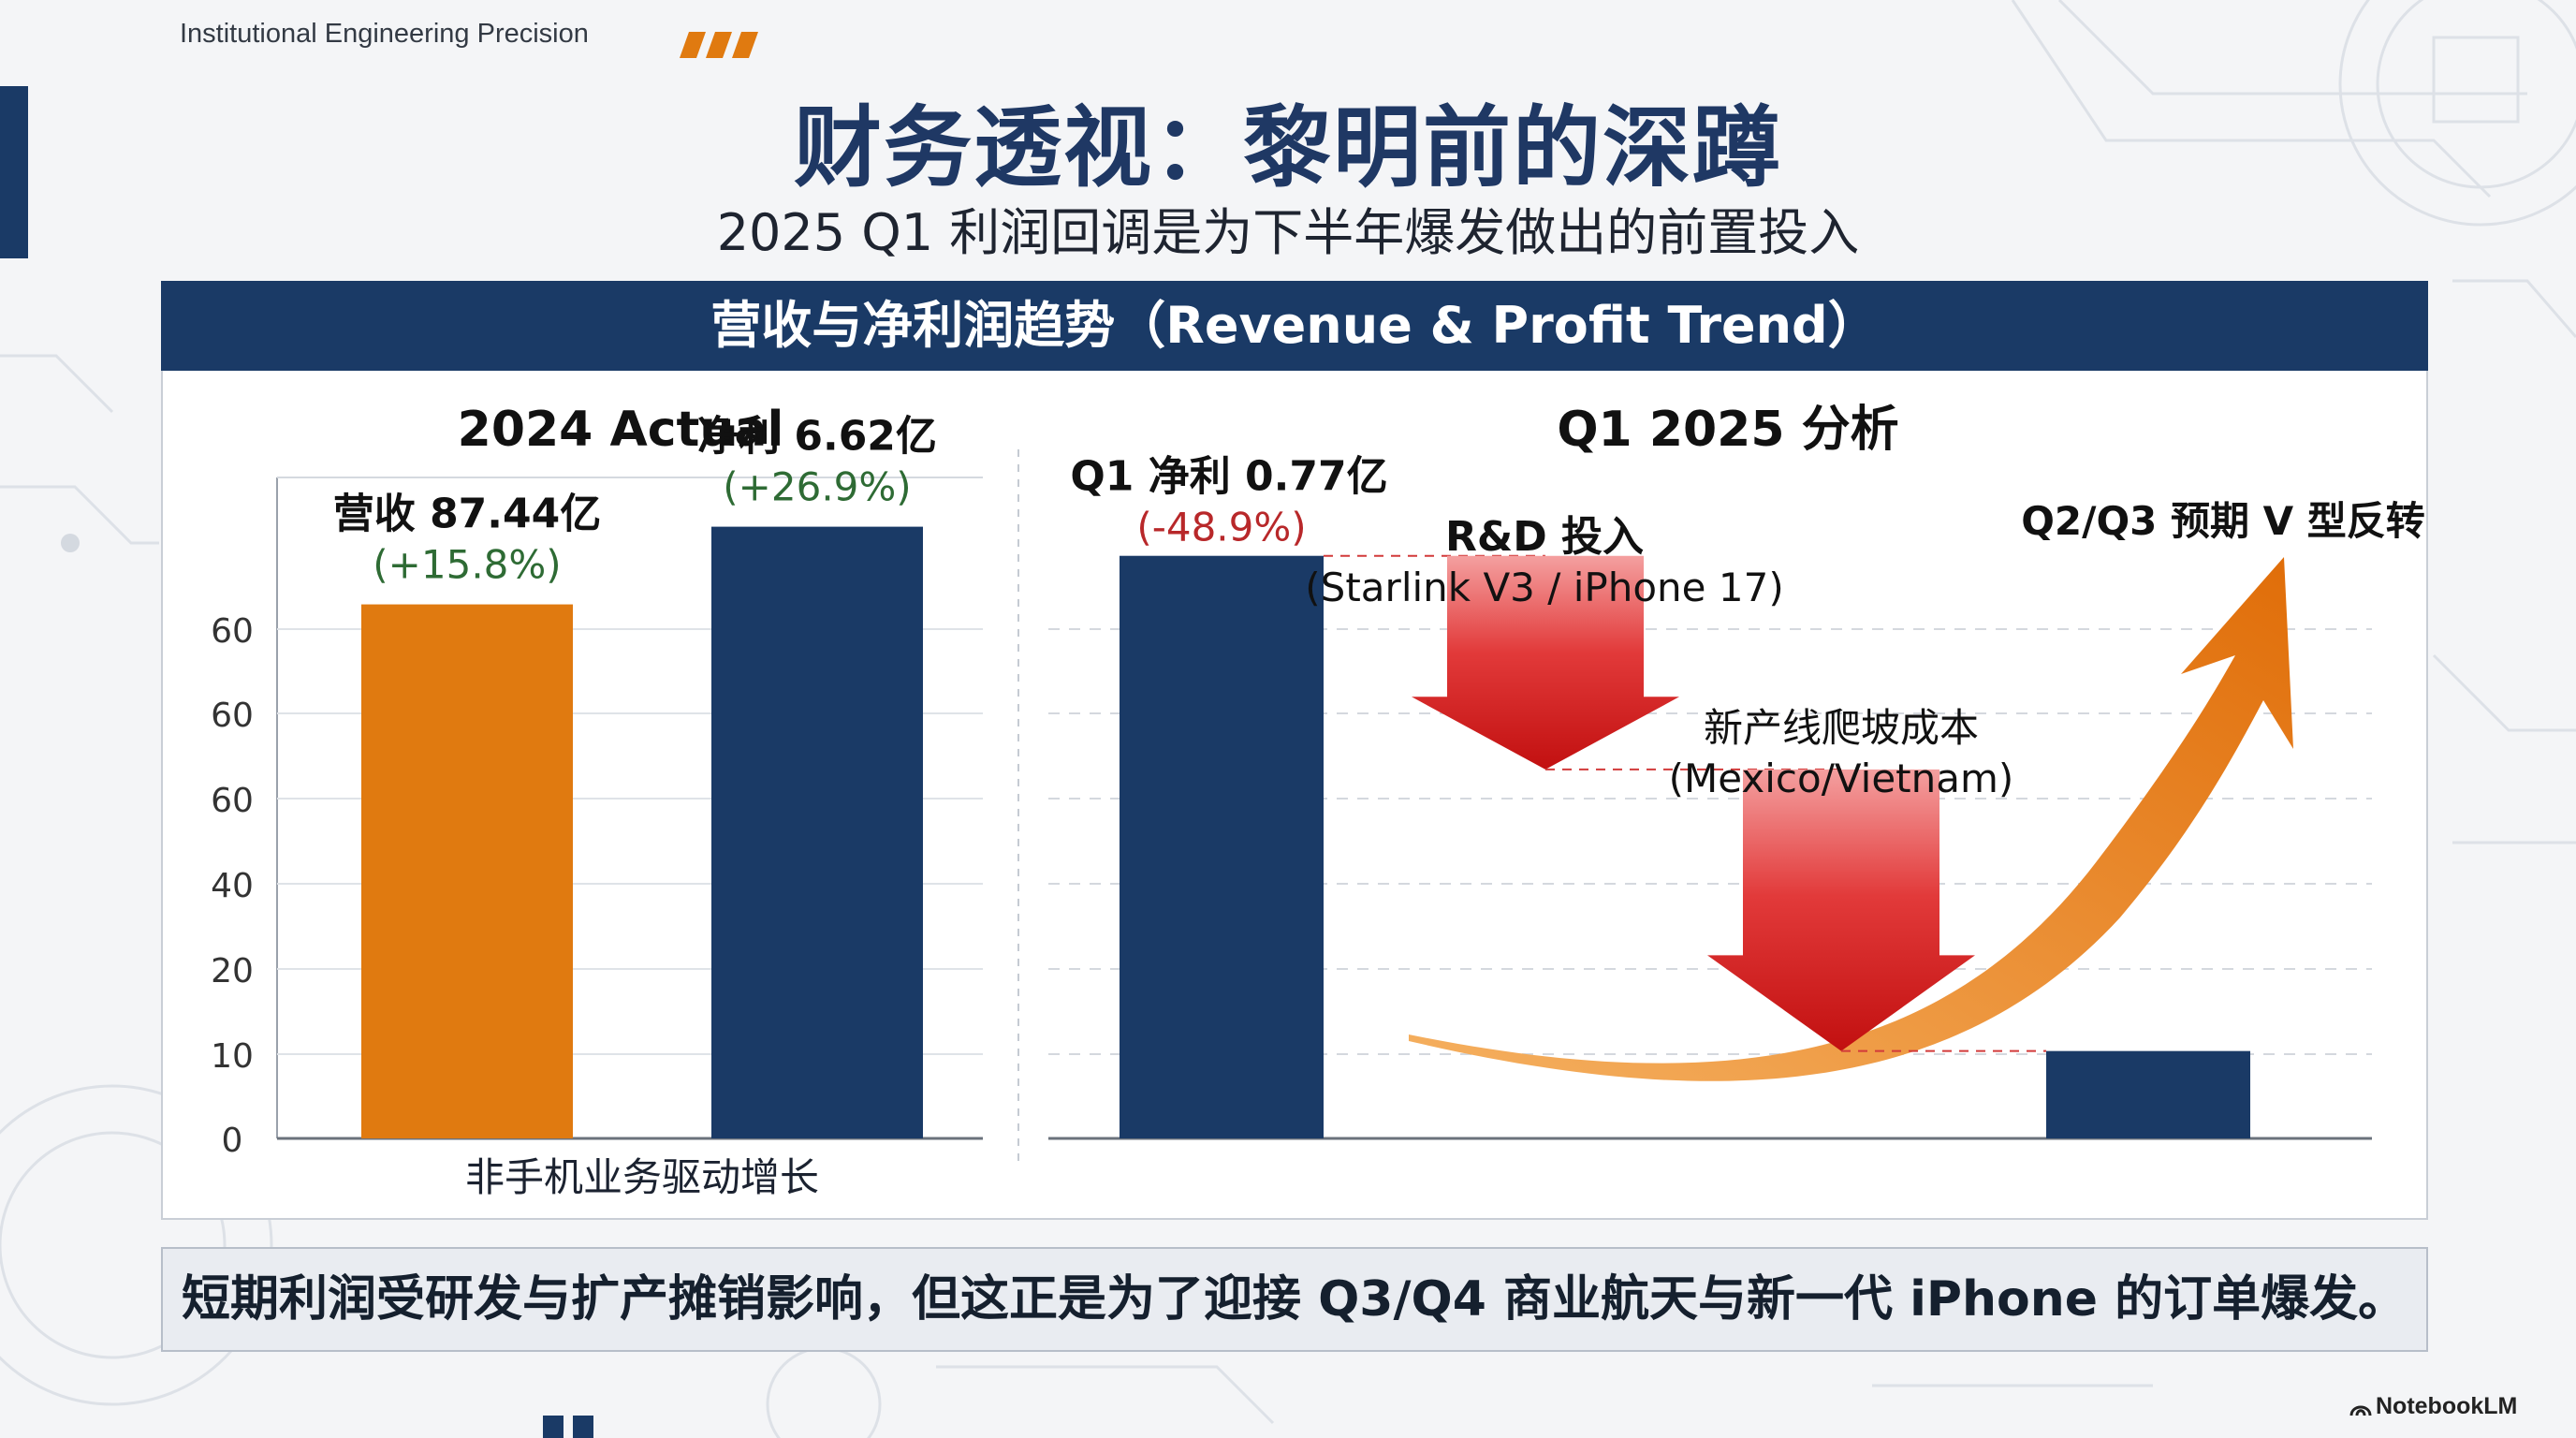 The image size is (2576, 1438). I want to click on left-y-tick-label: 10, so click(232, 1056).